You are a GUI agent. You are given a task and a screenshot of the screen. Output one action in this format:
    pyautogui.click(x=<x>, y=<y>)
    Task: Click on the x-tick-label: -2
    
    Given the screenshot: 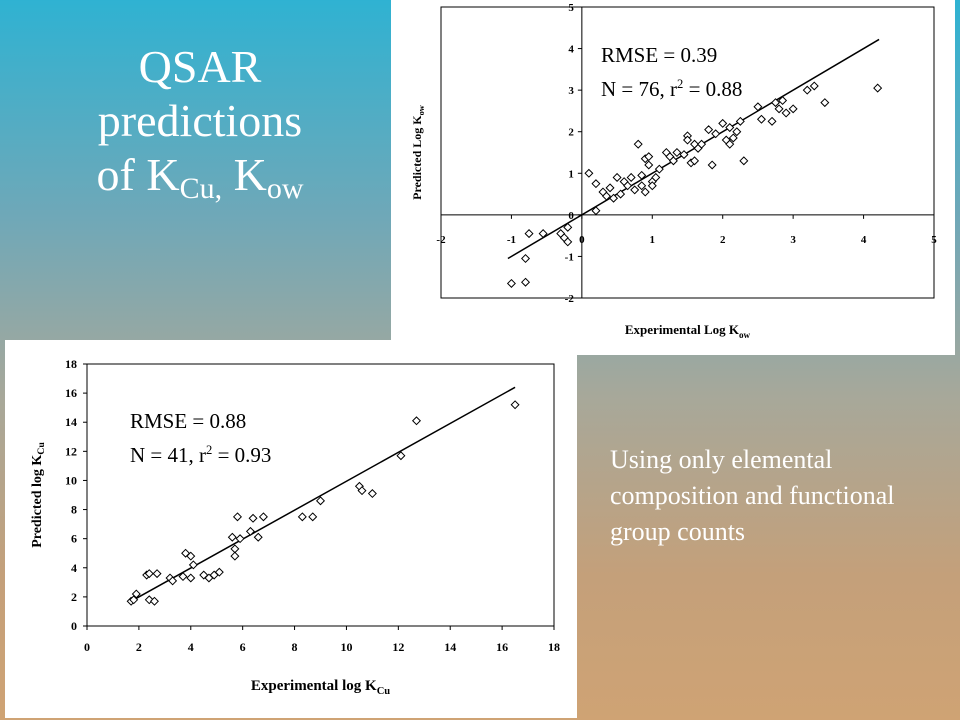 What is the action you would take?
    pyautogui.click(x=441, y=240)
    